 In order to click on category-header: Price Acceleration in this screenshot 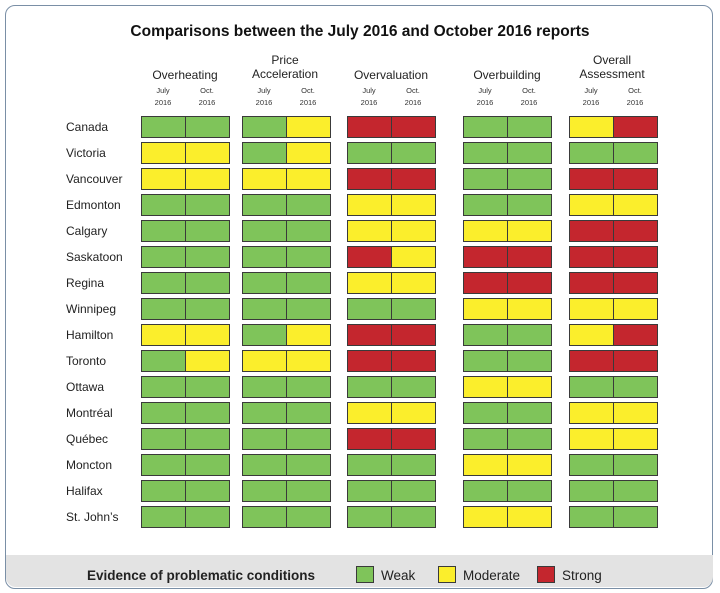, I will do `click(285, 67)`.